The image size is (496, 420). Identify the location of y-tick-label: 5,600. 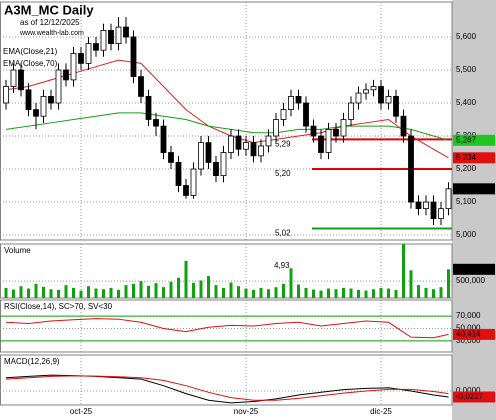
(466, 36).